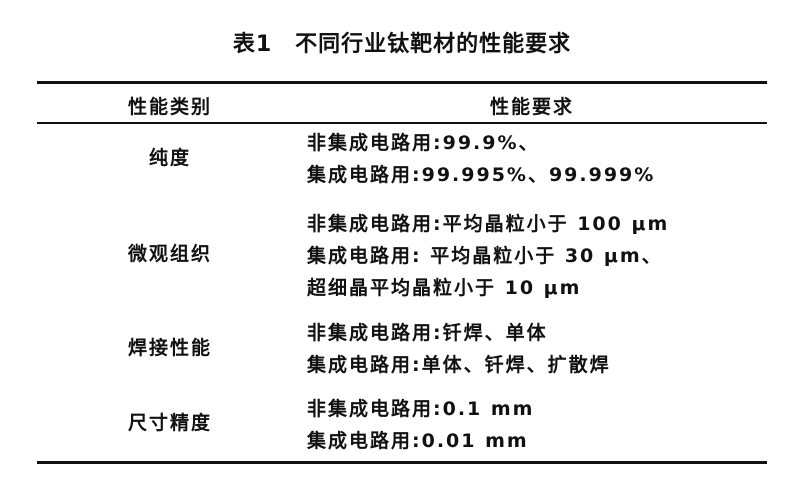 Image resolution: width=804 pixels, height=478 pixels. Describe the element at coordinates (481, 159) in the screenshot. I see `requirement-purity: 非集成电路用:99.9%、 集成电路用:99.995%、99.999%` at that location.